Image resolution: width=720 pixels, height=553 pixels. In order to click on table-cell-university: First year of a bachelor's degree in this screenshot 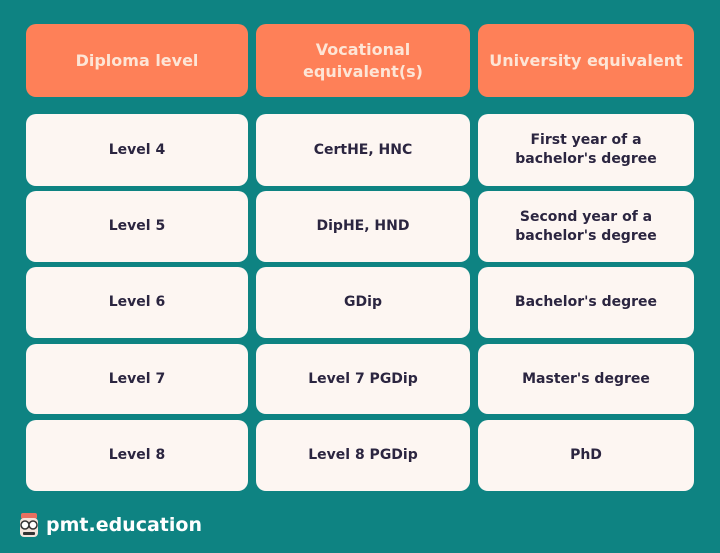, I will do `click(586, 150)`.